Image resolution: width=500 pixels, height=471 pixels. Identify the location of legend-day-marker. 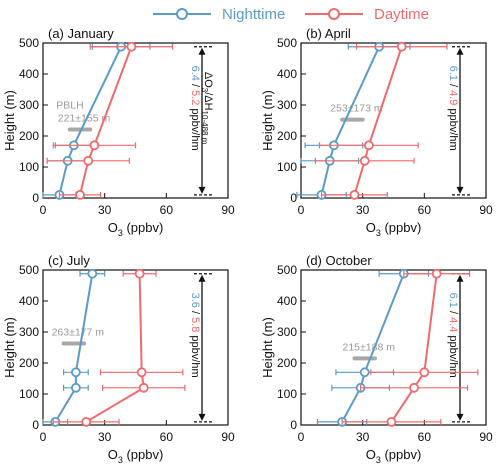
(334, 14).